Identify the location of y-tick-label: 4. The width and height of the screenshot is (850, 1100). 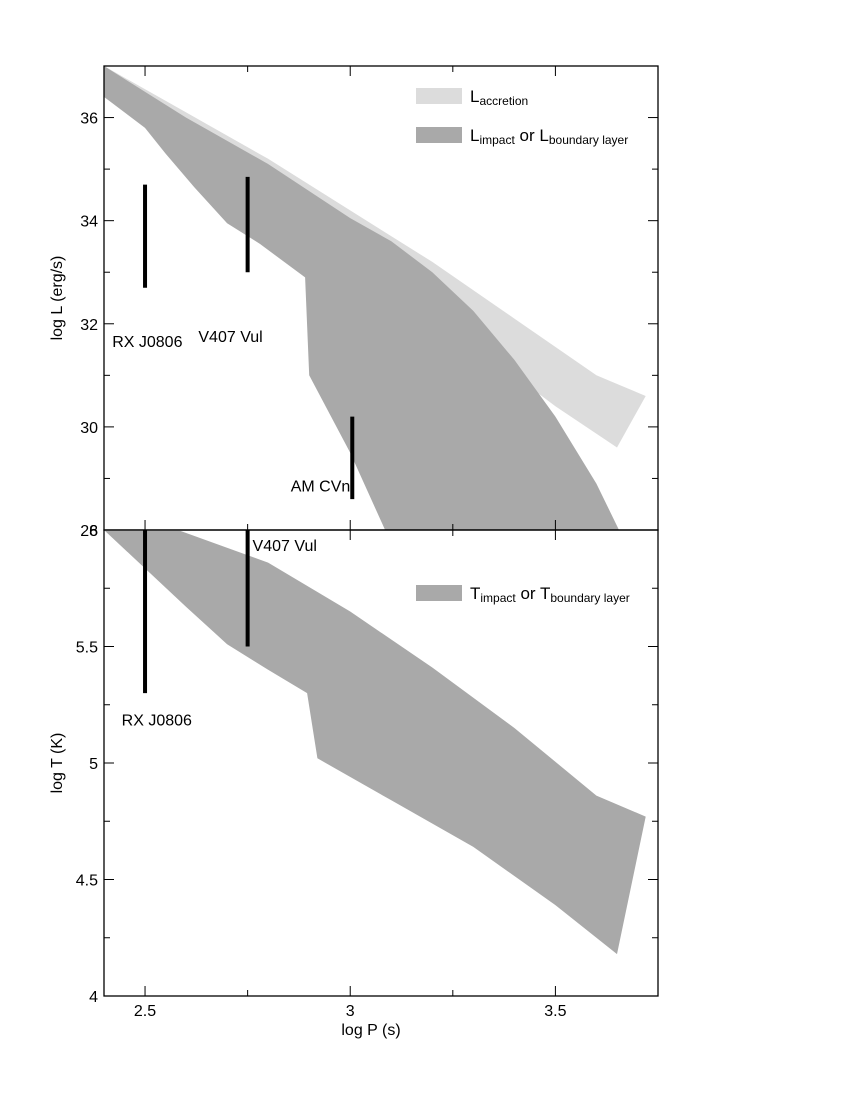
(93, 997).